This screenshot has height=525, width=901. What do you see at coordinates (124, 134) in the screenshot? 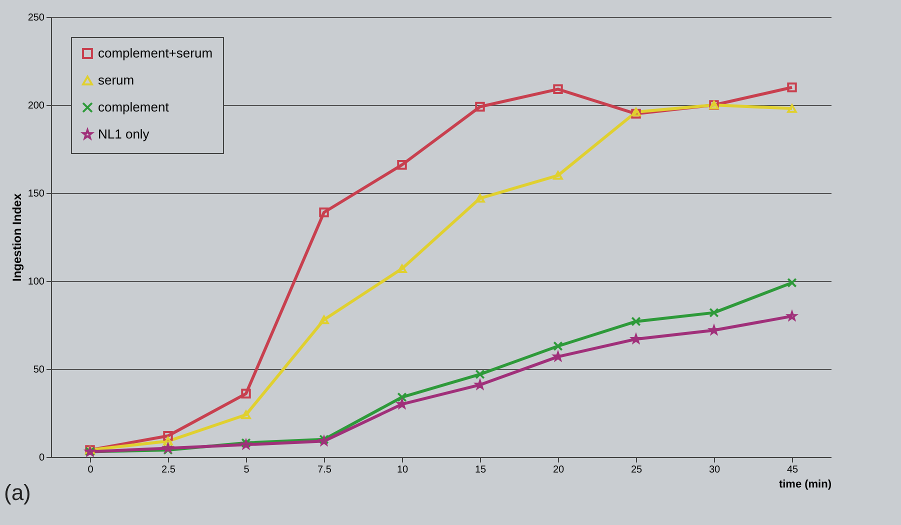
I see `legend-label: NL1 only` at bounding box center [124, 134].